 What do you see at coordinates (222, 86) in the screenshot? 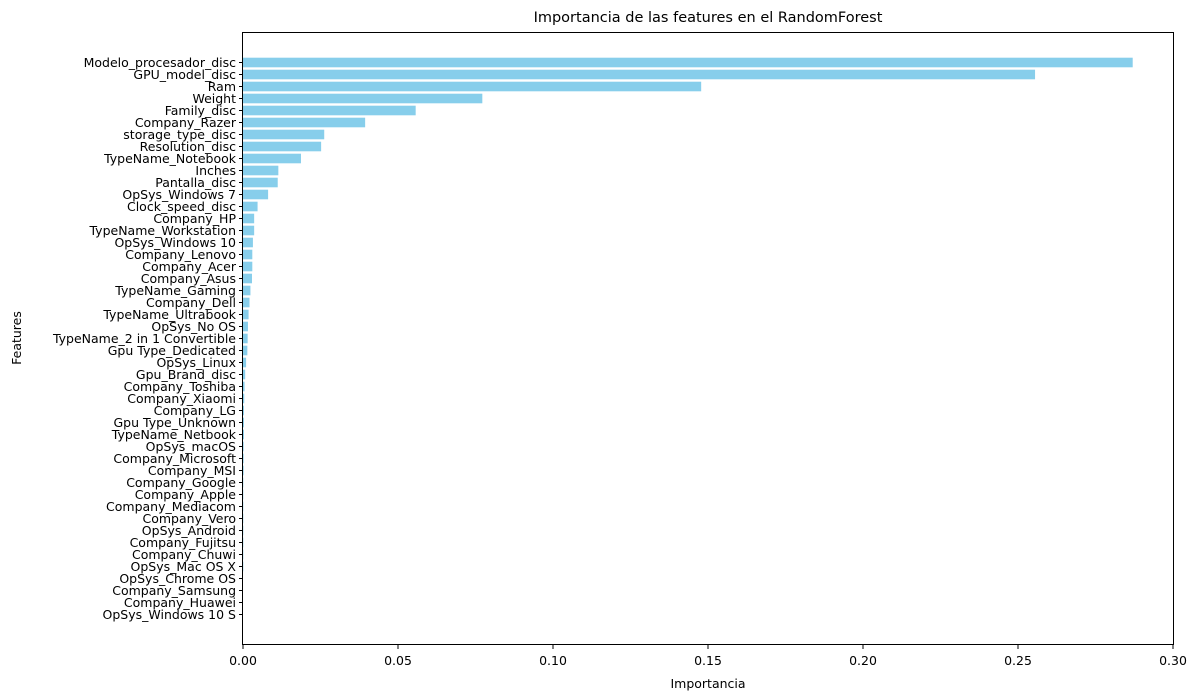
I see `category-label: Ram` at bounding box center [222, 86].